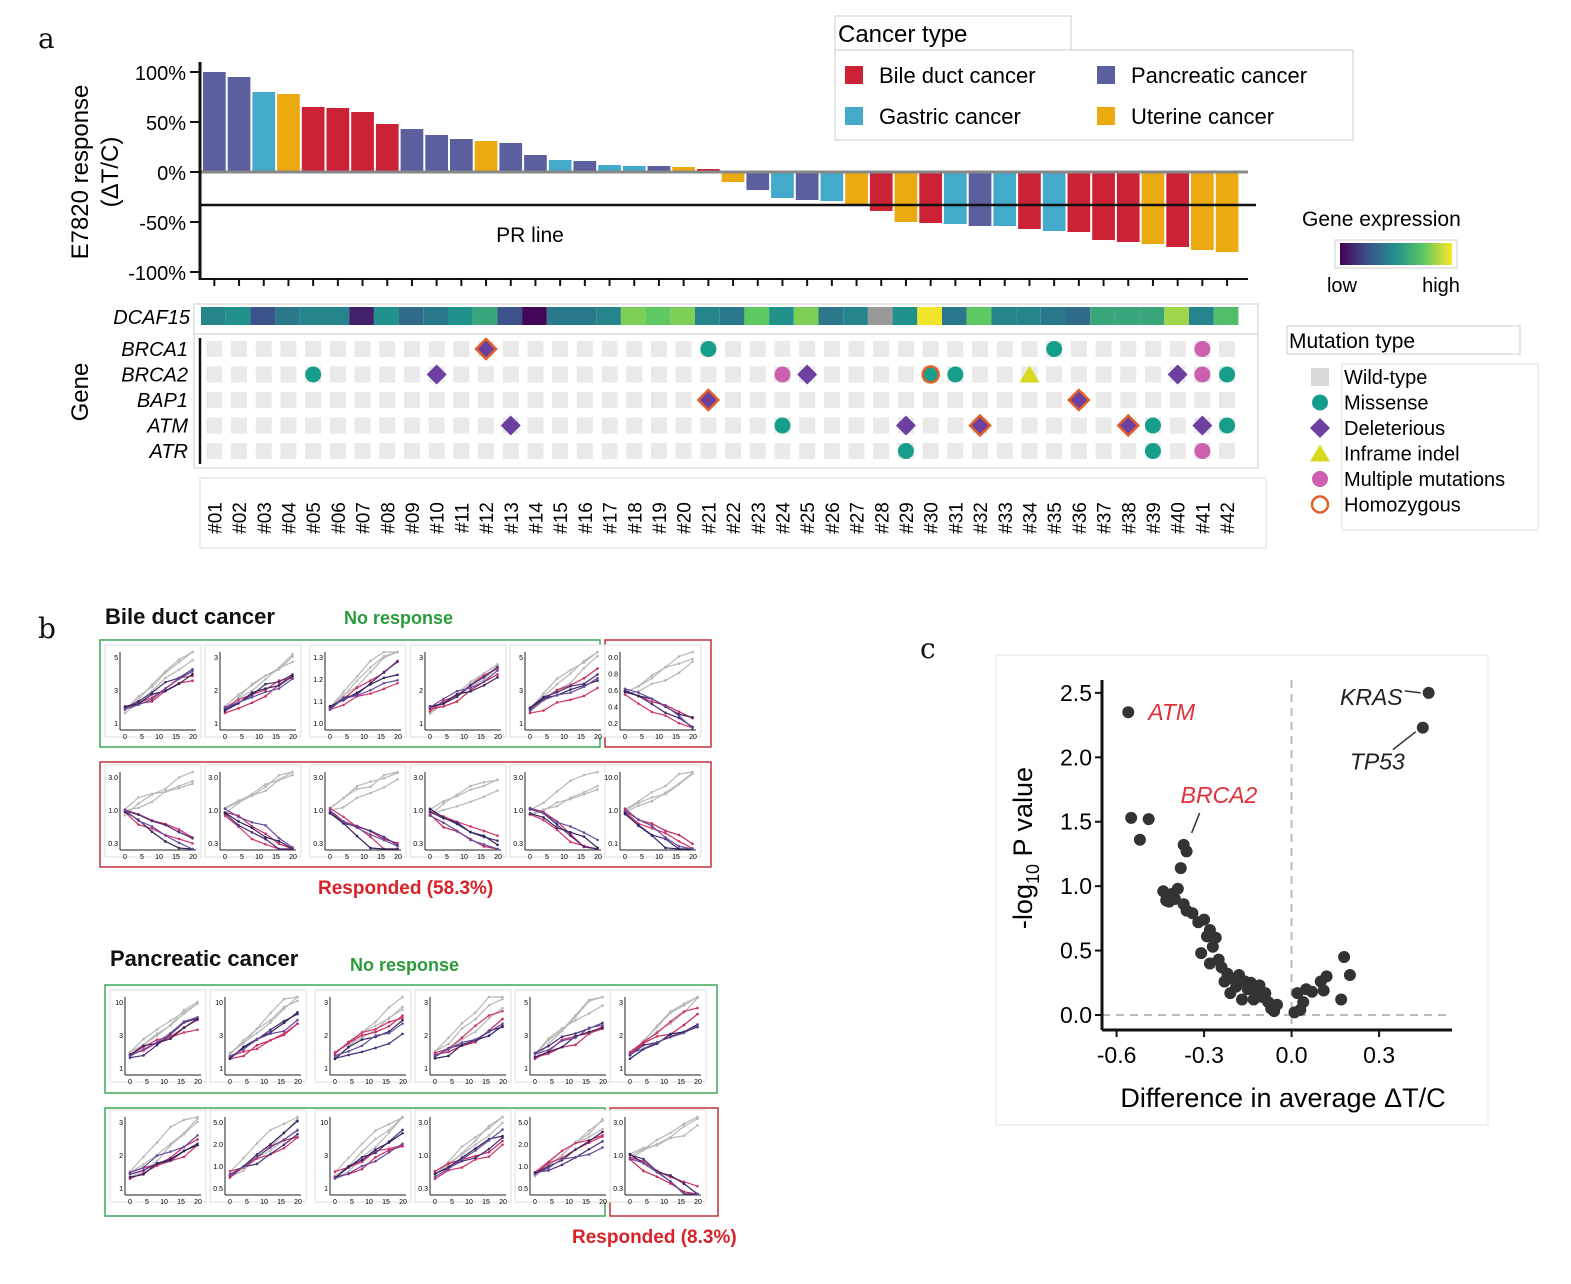 The width and height of the screenshot is (1571, 1284). I want to click on sample-label-#37: #37, so click(1105, 518).